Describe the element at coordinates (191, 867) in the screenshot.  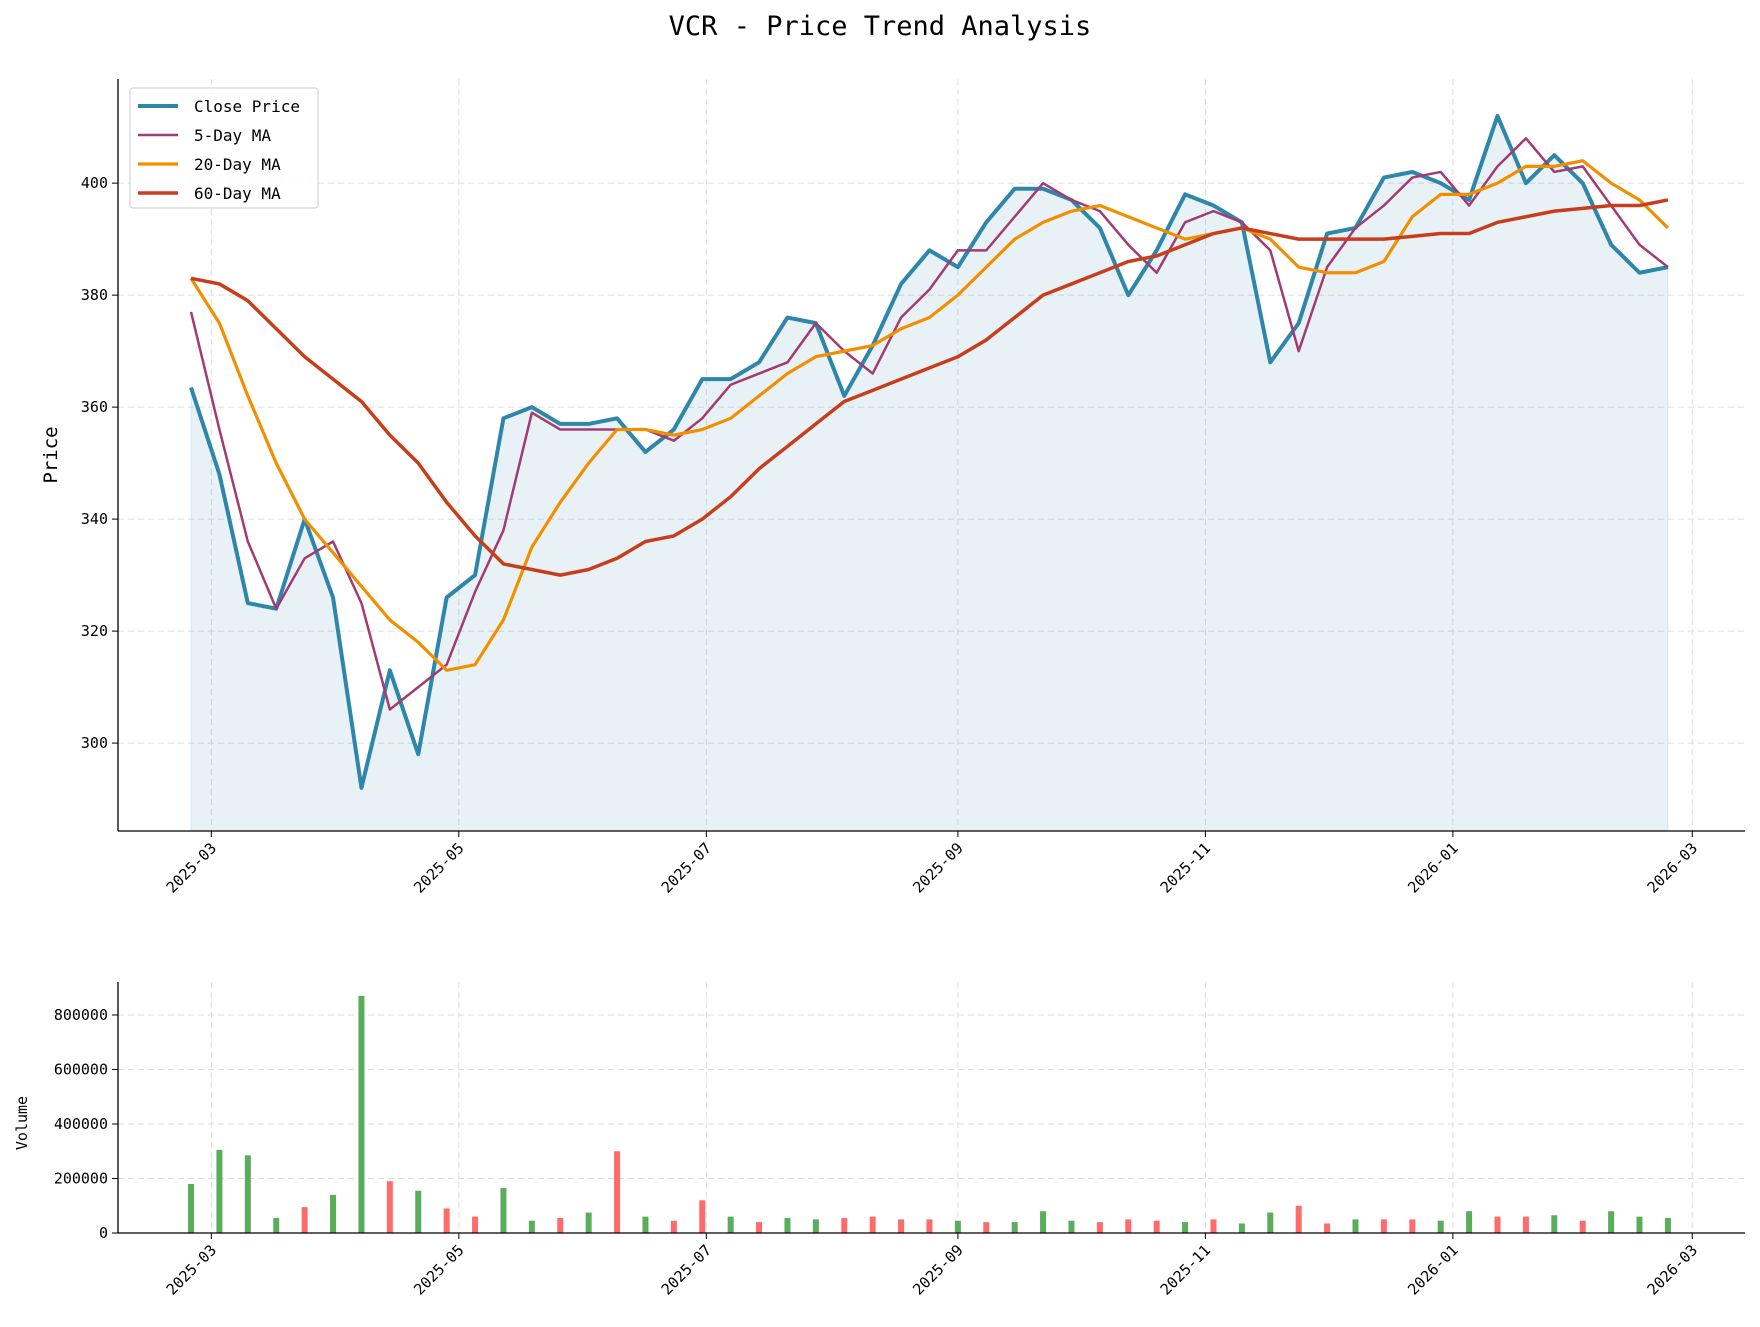
I see `price-x-tick-label: 2025-03` at that location.